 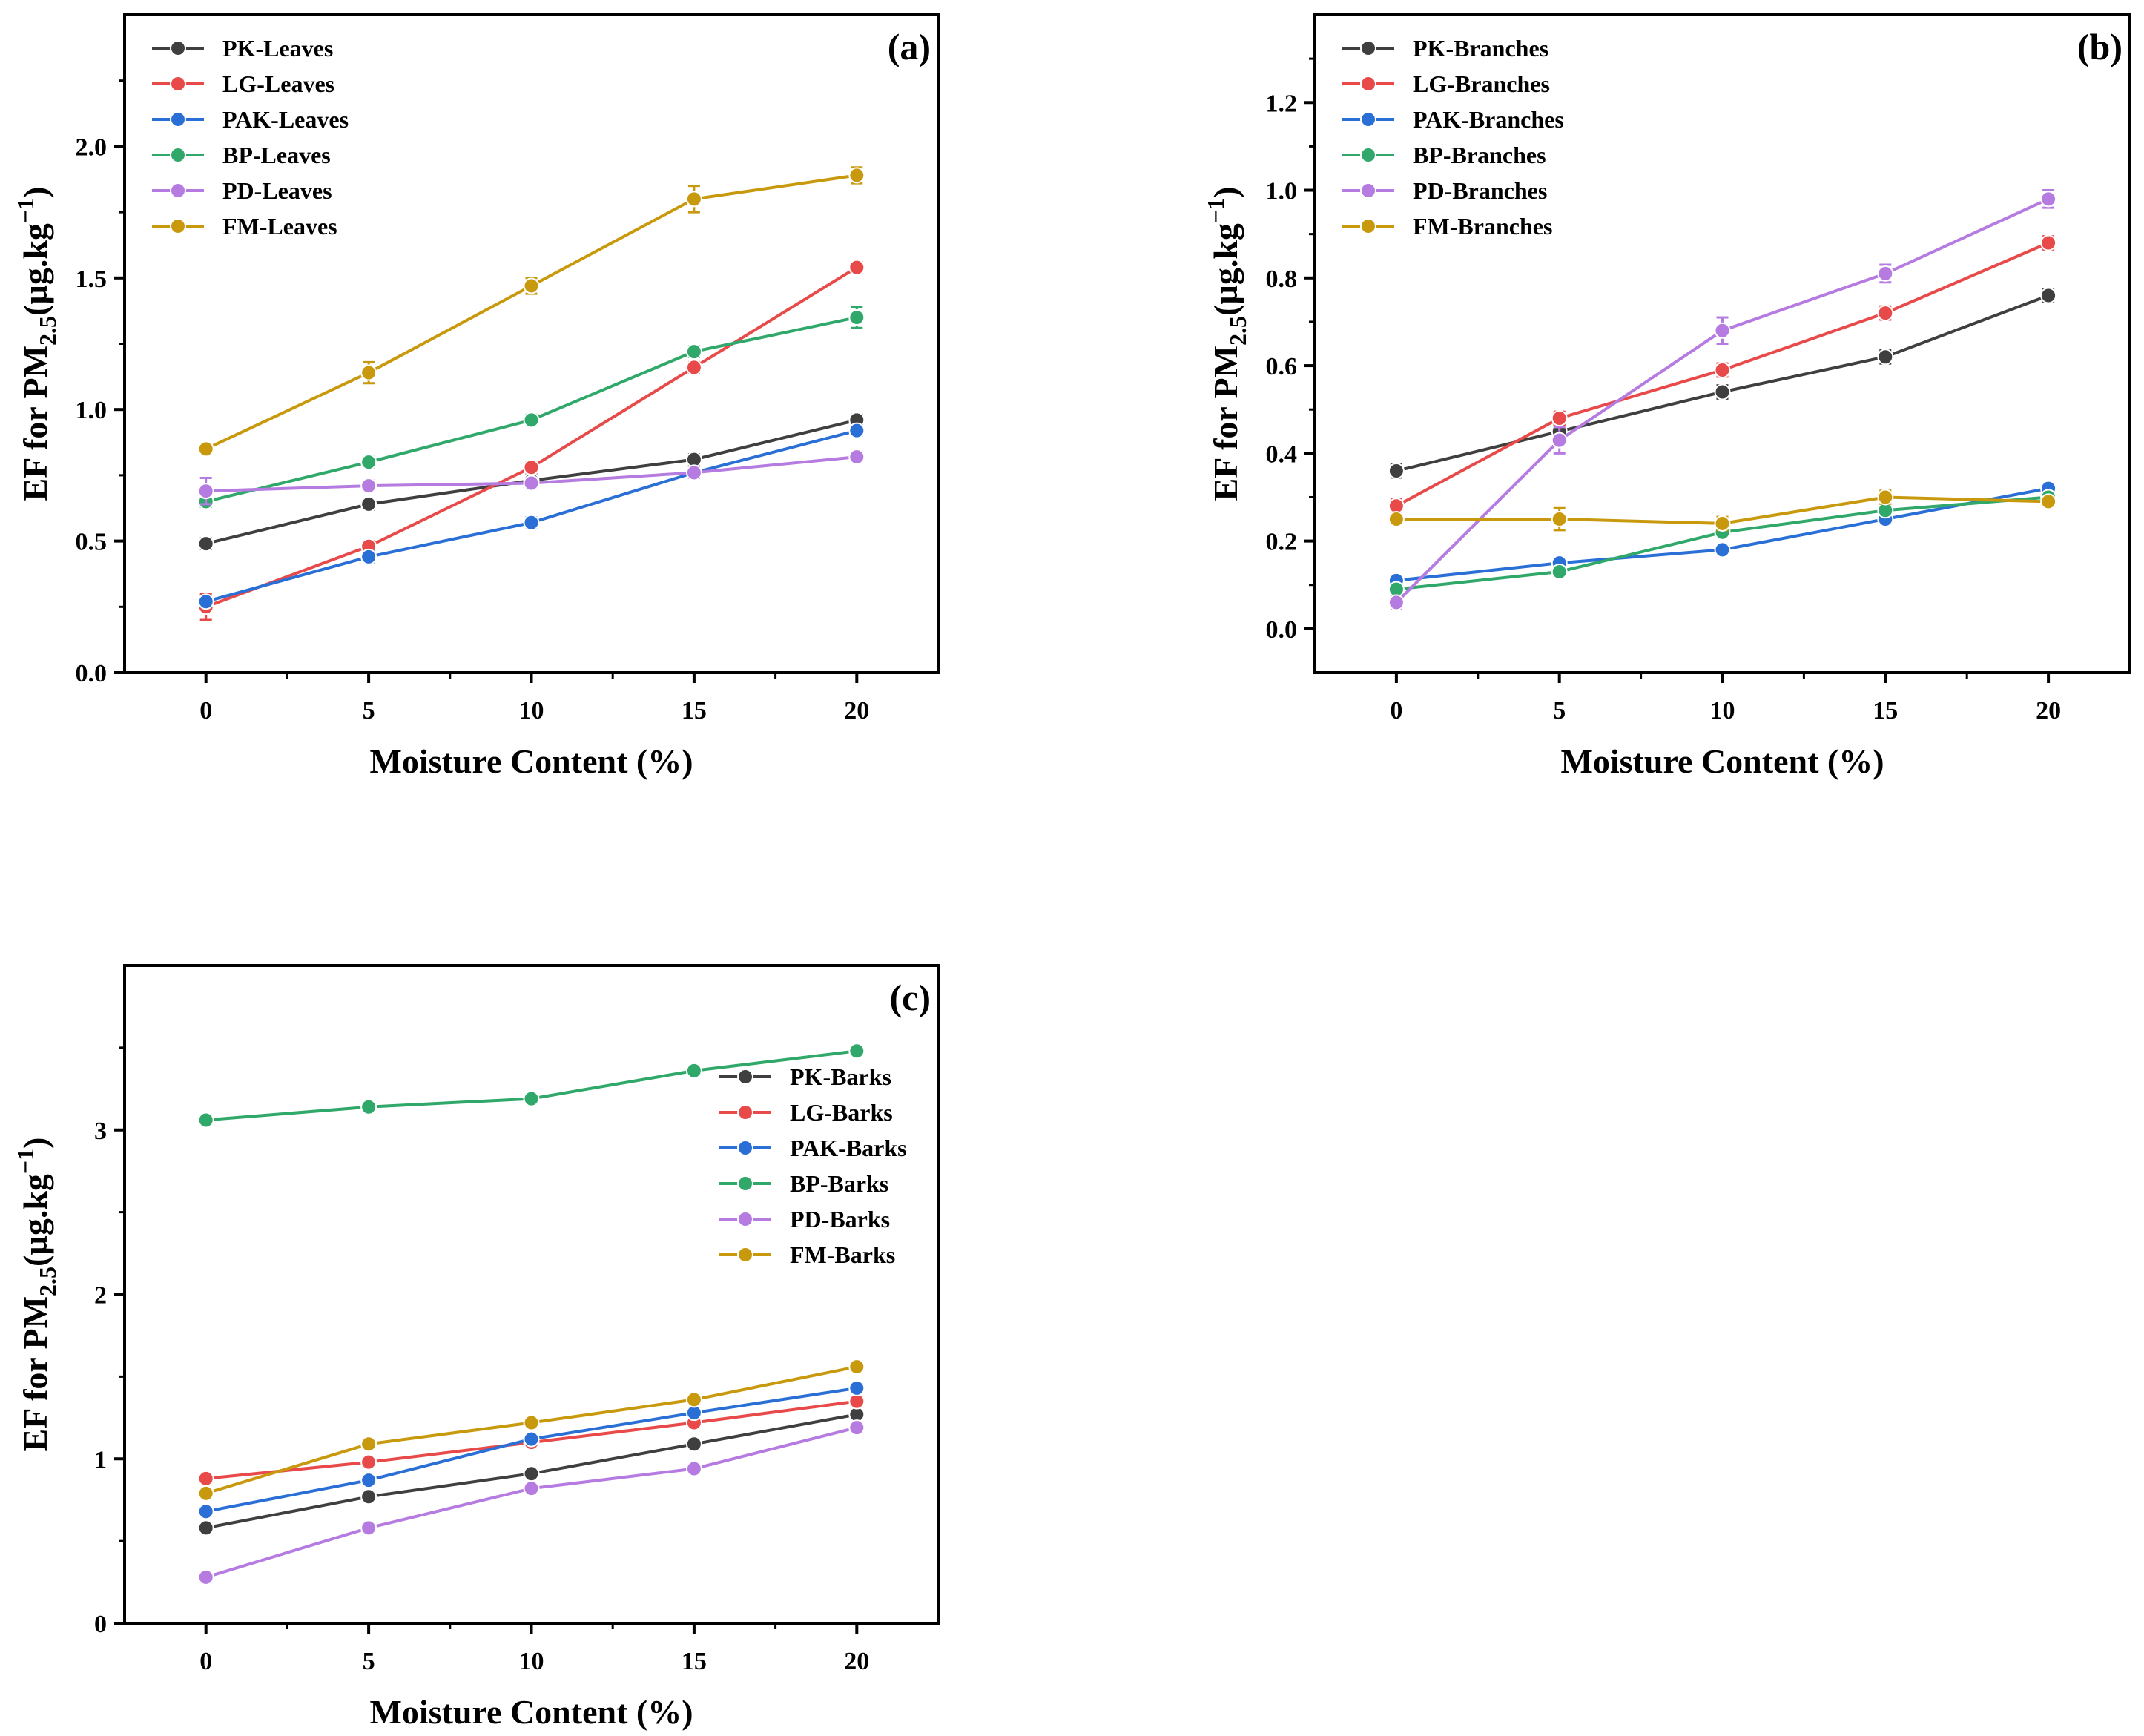 What do you see at coordinates (531, 1450) in the screenshot?
I see `series-pak-barks` at bounding box center [531, 1450].